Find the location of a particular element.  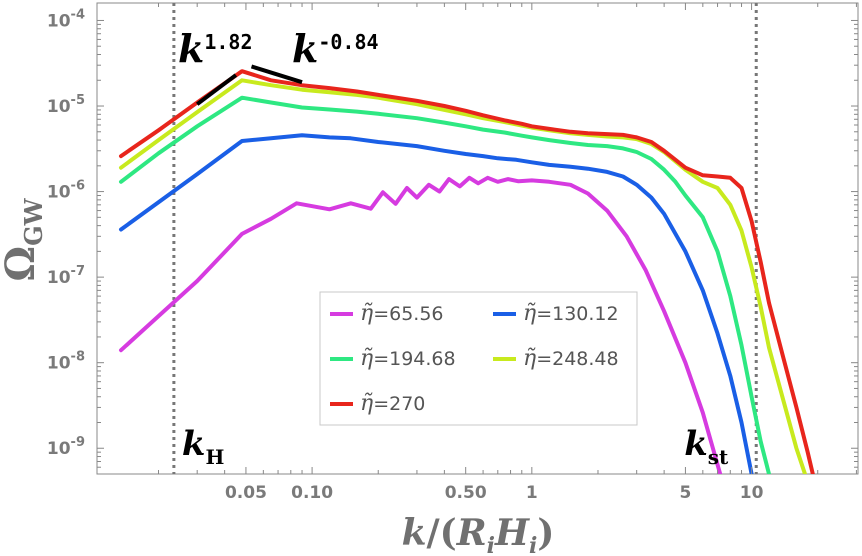

legend-label-1: η̃=130.12 is located at coordinates (571, 313).